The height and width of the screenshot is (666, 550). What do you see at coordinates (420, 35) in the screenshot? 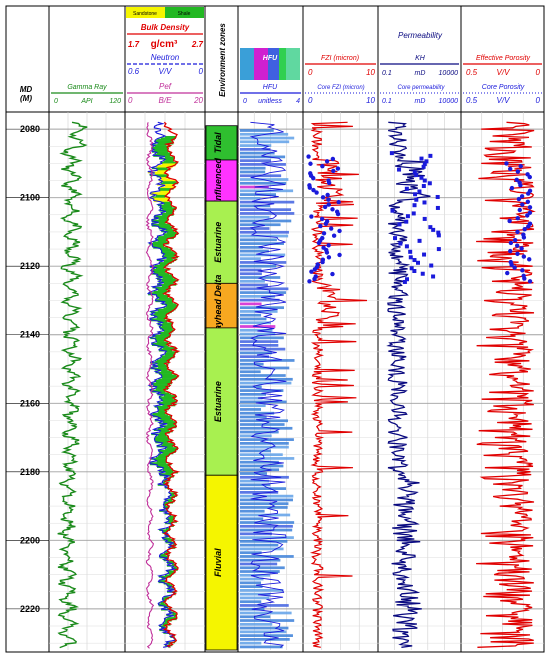
I see `permeability-title: Permeability` at bounding box center [420, 35].